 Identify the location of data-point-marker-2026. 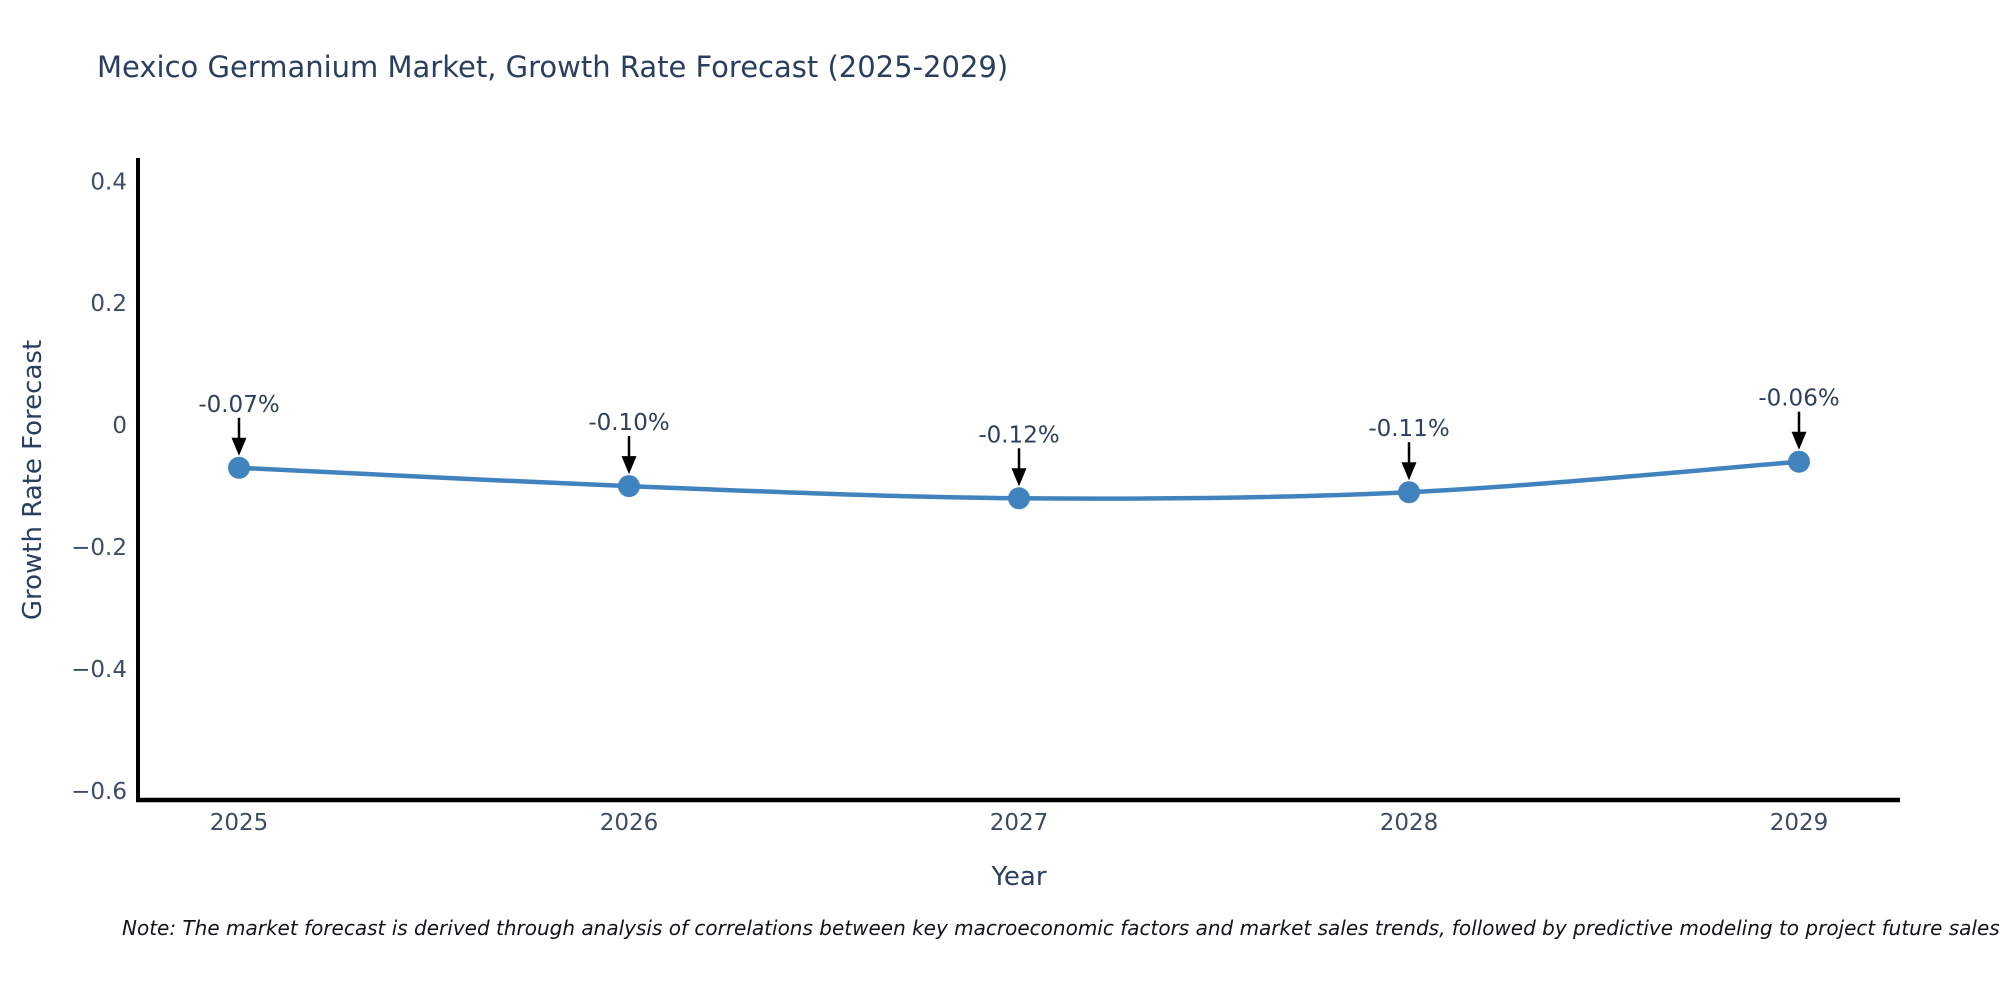
(629, 486).